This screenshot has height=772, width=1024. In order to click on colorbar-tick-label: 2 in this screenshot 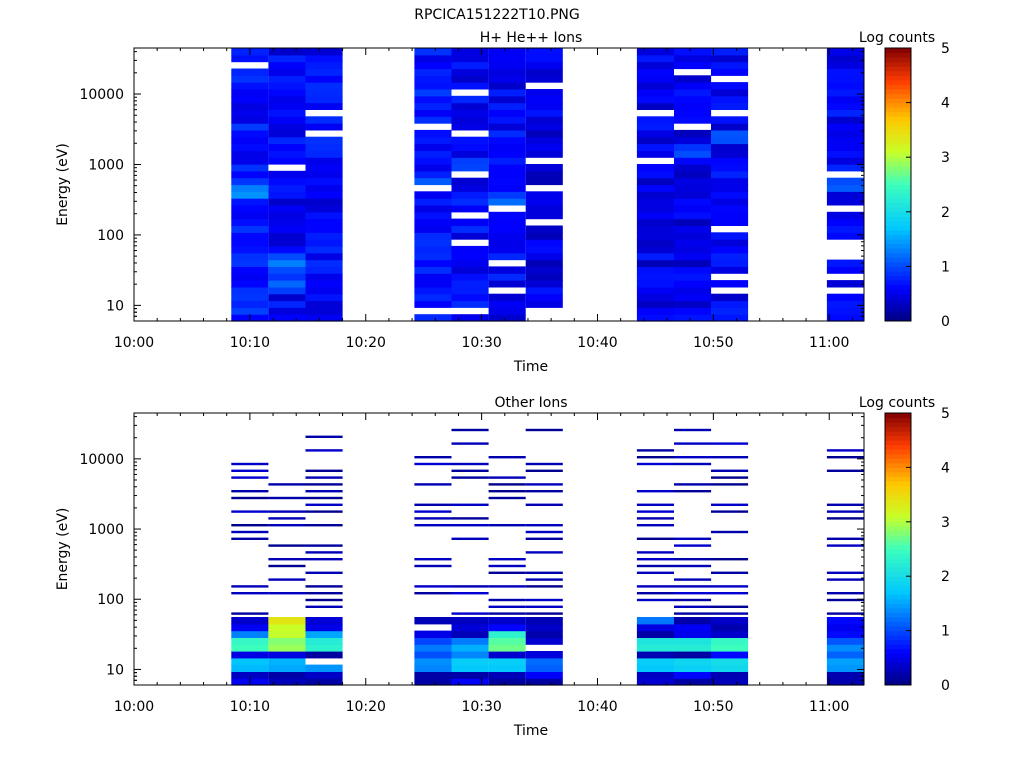, I will do `click(945, 577)`.